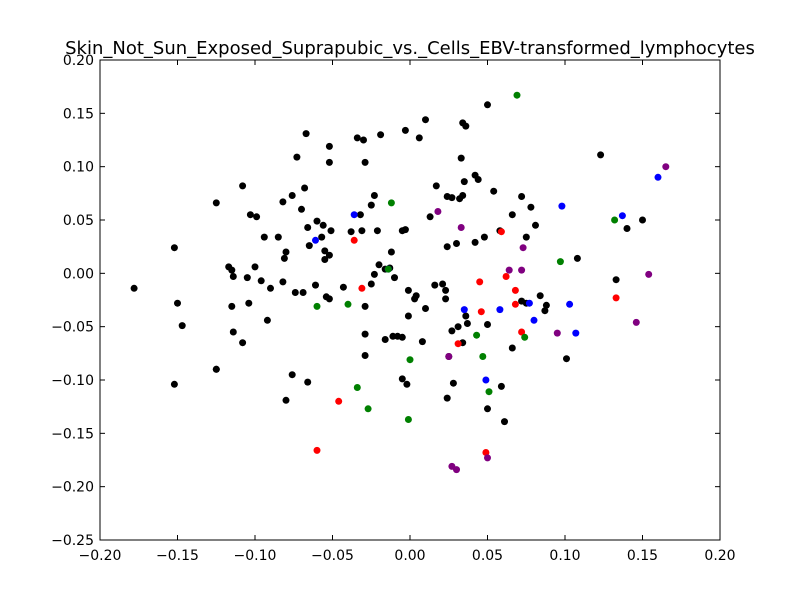 The width and height of the screenshot is (800, 600). Describe the element at coordinates (78, 221) in the screenshot. I see `y-tick-label: 0.05` at that location.